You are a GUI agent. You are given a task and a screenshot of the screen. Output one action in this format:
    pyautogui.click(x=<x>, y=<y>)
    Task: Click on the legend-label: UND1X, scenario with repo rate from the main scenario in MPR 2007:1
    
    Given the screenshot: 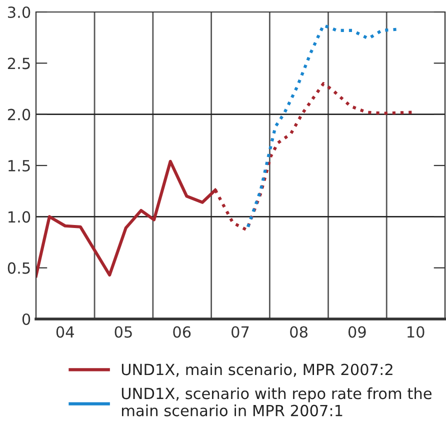 What is the action you would take?
    pyautogui.click(x=277, y=401)
    